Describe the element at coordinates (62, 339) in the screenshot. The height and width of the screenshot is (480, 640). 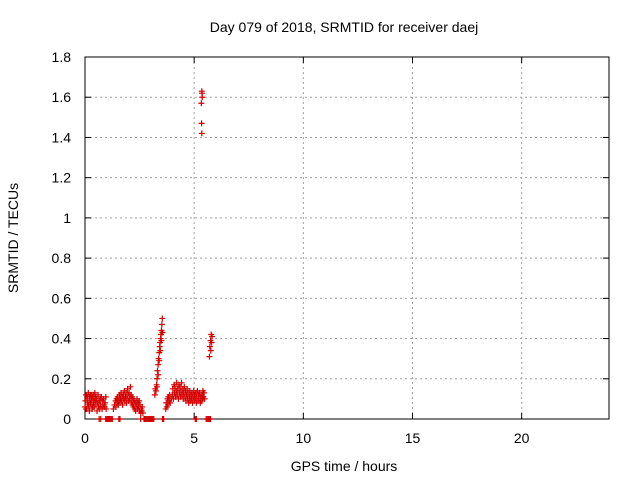
I see `y-tick-label: 0.4` at that location.